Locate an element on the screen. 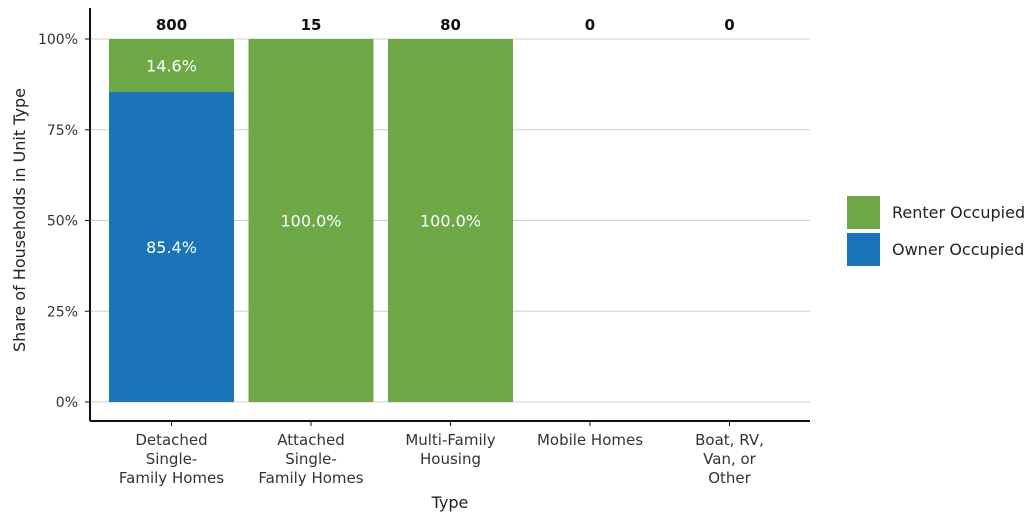  y-tick-label: 100% is located at coordinates (58, 40).